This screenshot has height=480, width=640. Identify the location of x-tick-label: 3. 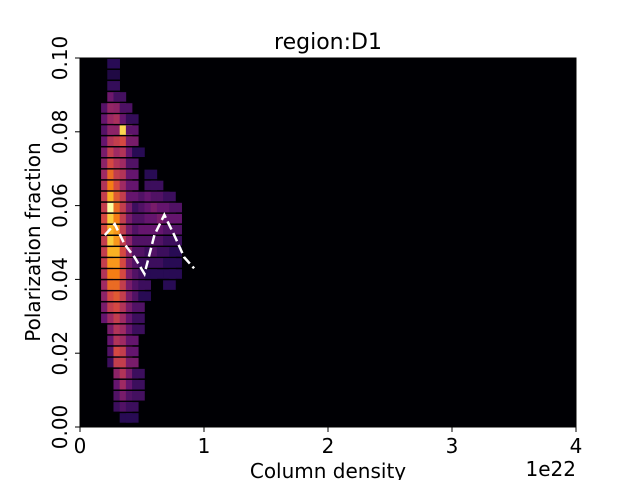
(452, 446).